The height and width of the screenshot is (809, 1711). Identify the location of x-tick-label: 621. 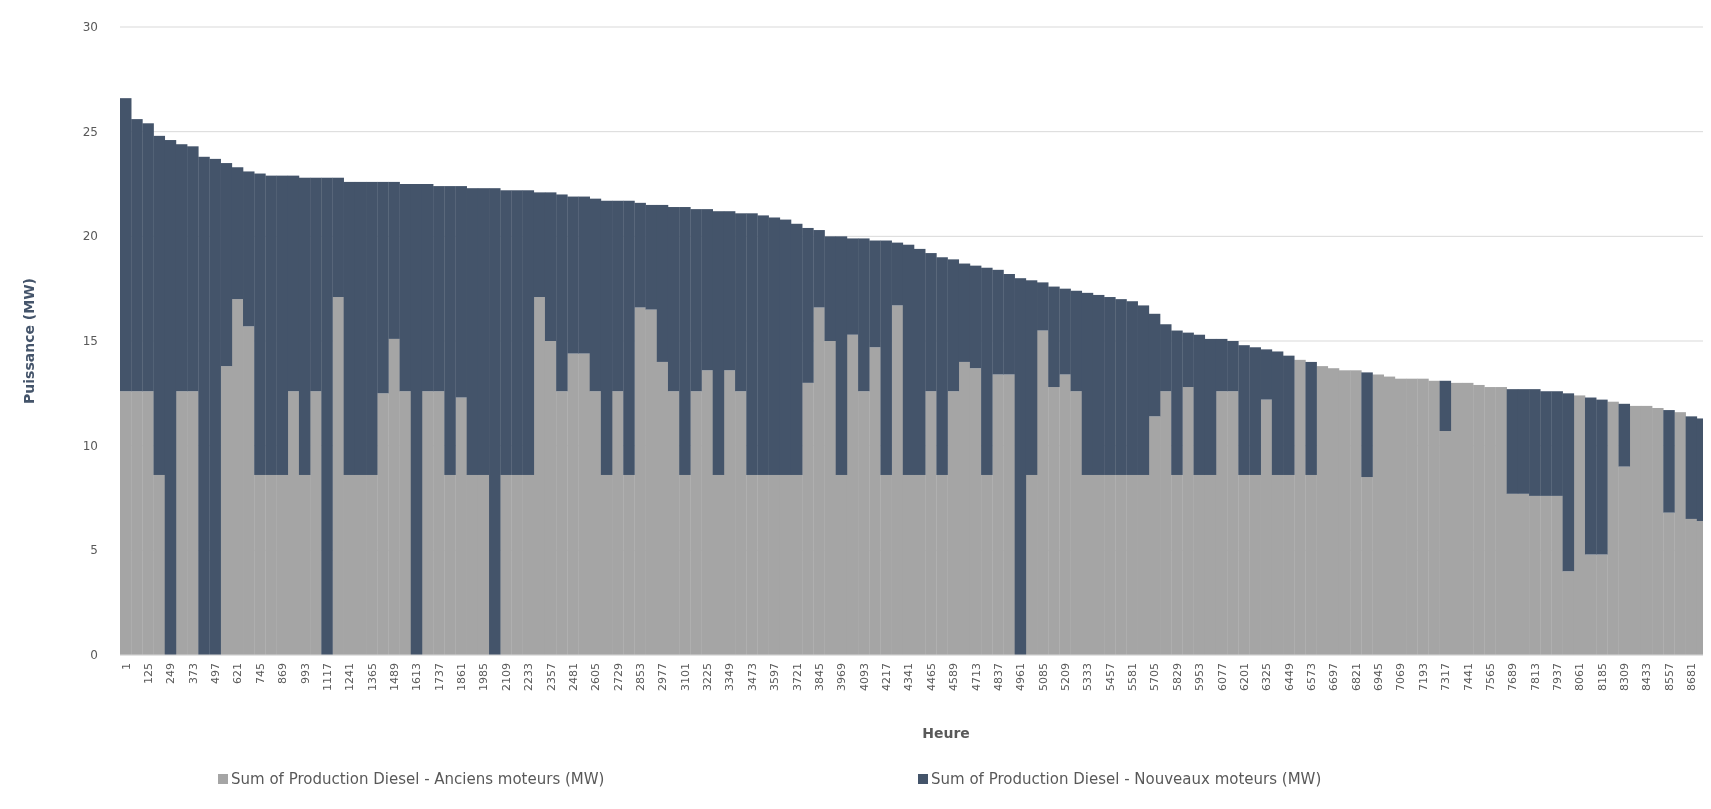
(238, 673).